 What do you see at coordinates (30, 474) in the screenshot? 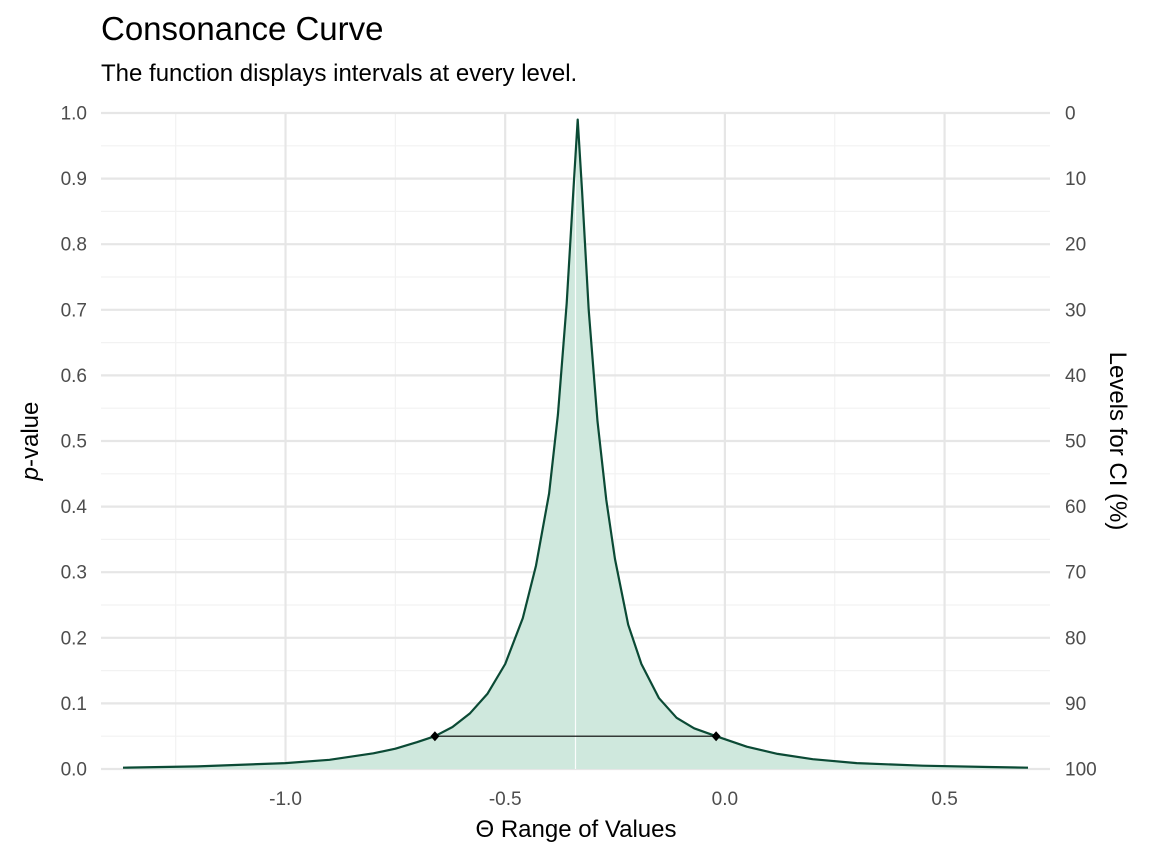
I see `y-axis-title-italic: p` at bounding box center [30, 474].